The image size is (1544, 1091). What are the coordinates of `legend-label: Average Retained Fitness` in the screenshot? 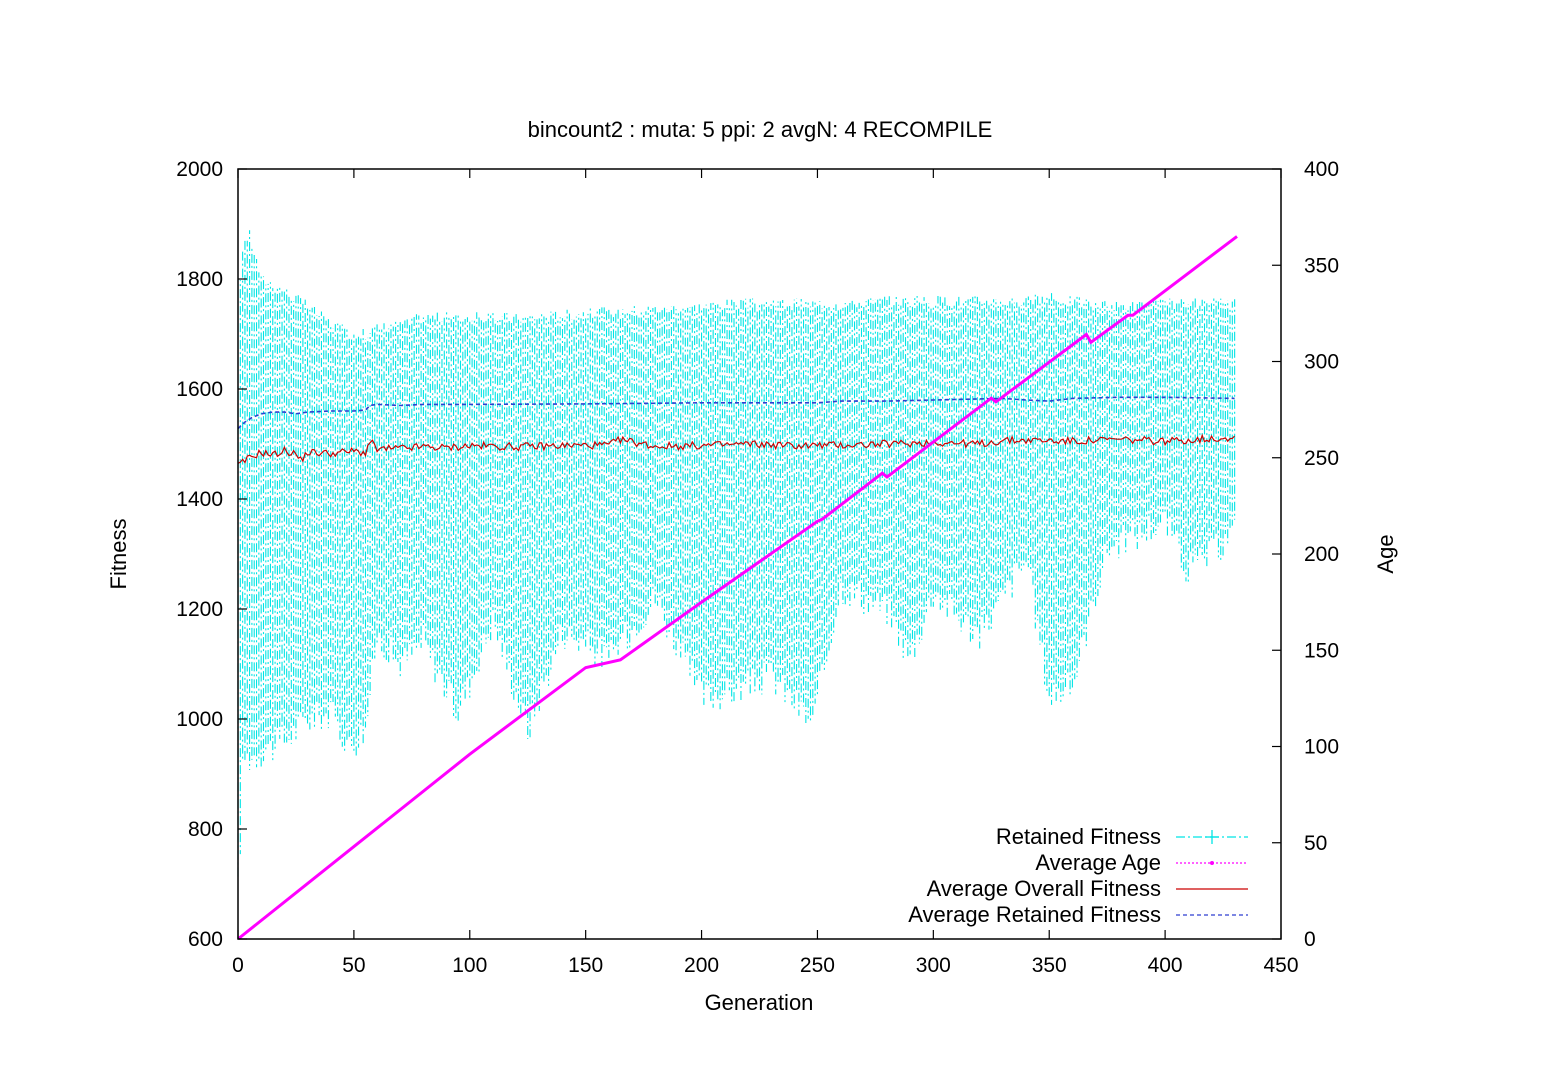 It's located at (1034, 914).